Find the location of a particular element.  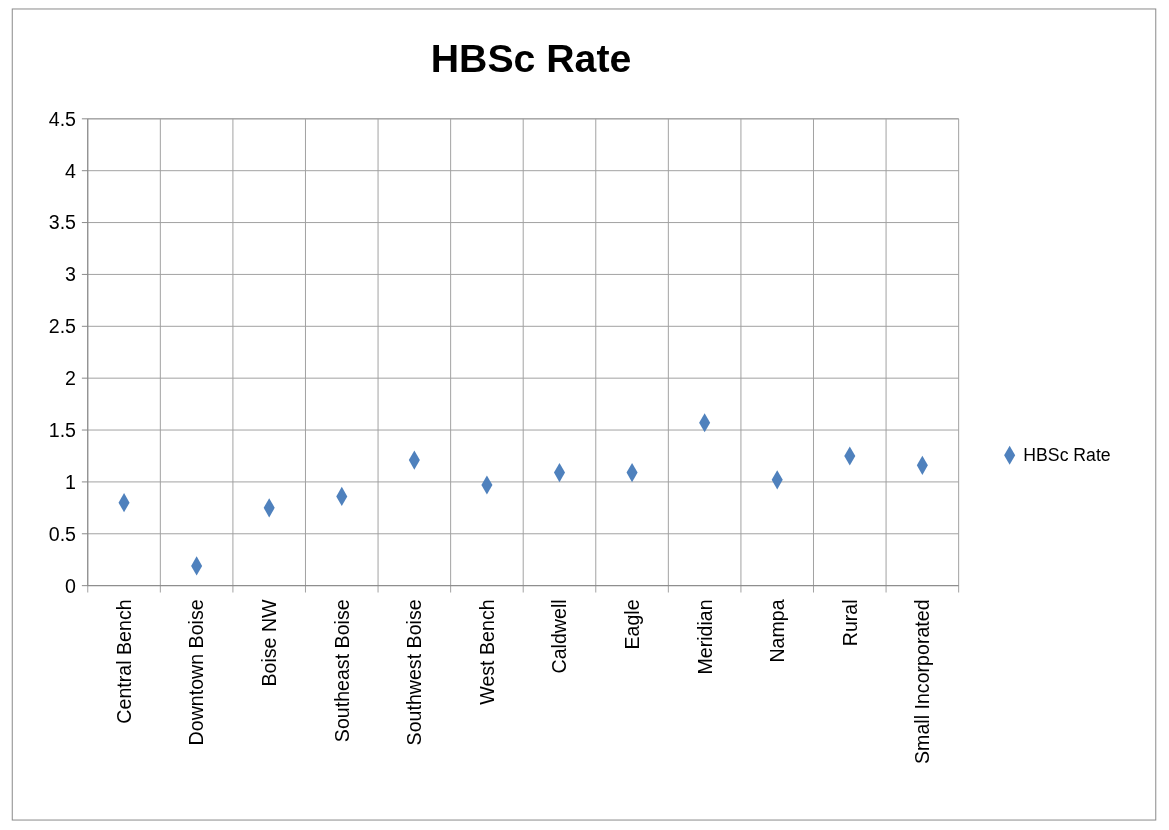

y-tick-label: 1.5 is located at coordinates (62, 429).